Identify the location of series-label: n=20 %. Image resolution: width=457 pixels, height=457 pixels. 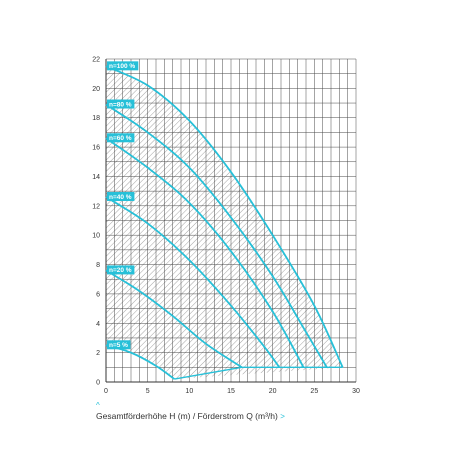
(120, 270).